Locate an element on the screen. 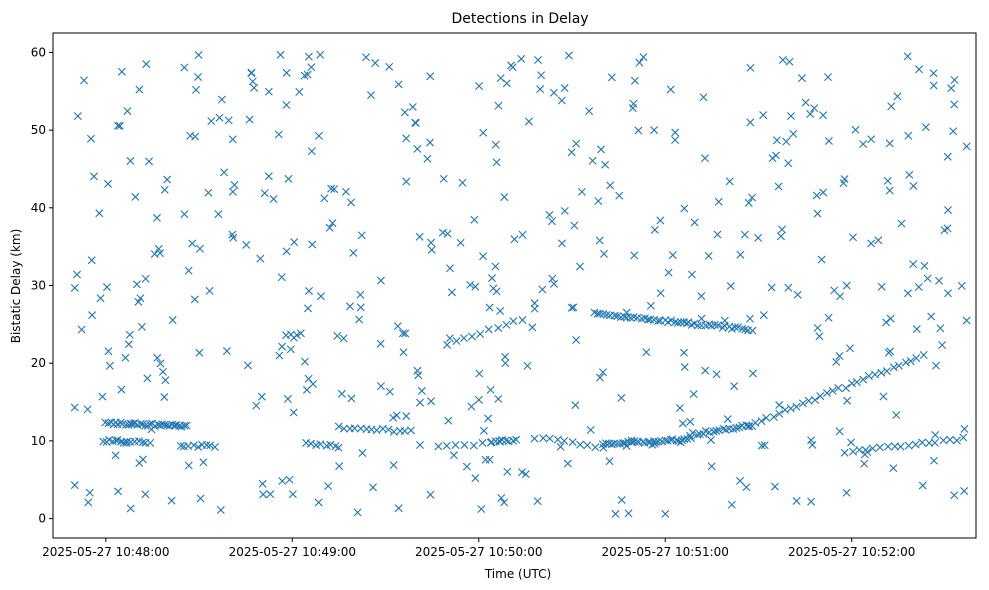 The width and height of the screenshot is (989, 590). x-tick-label: 2025-05-27 10:52:00 is located at coordinates (851, 552).